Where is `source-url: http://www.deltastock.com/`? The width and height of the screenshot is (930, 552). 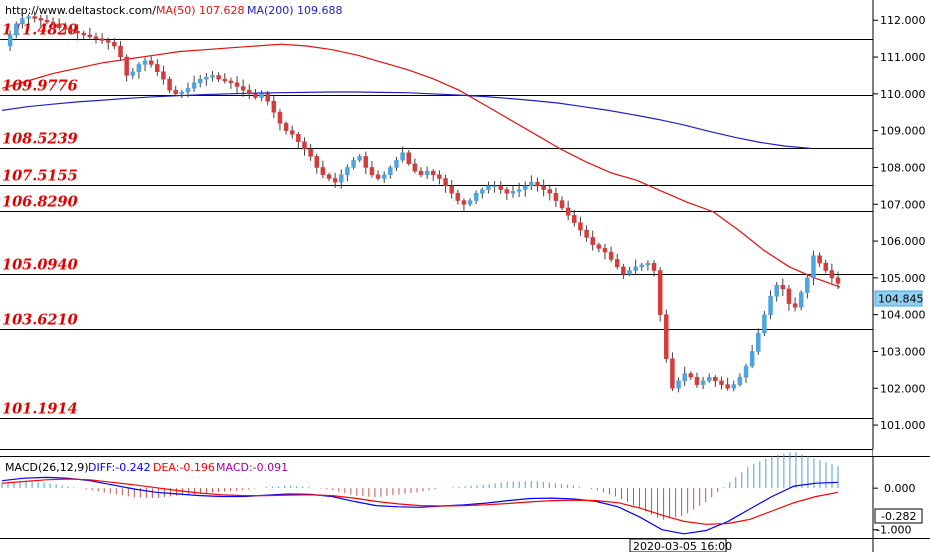
source-url: http://www.deltastock.com/ is located at coordinates (80, 10).